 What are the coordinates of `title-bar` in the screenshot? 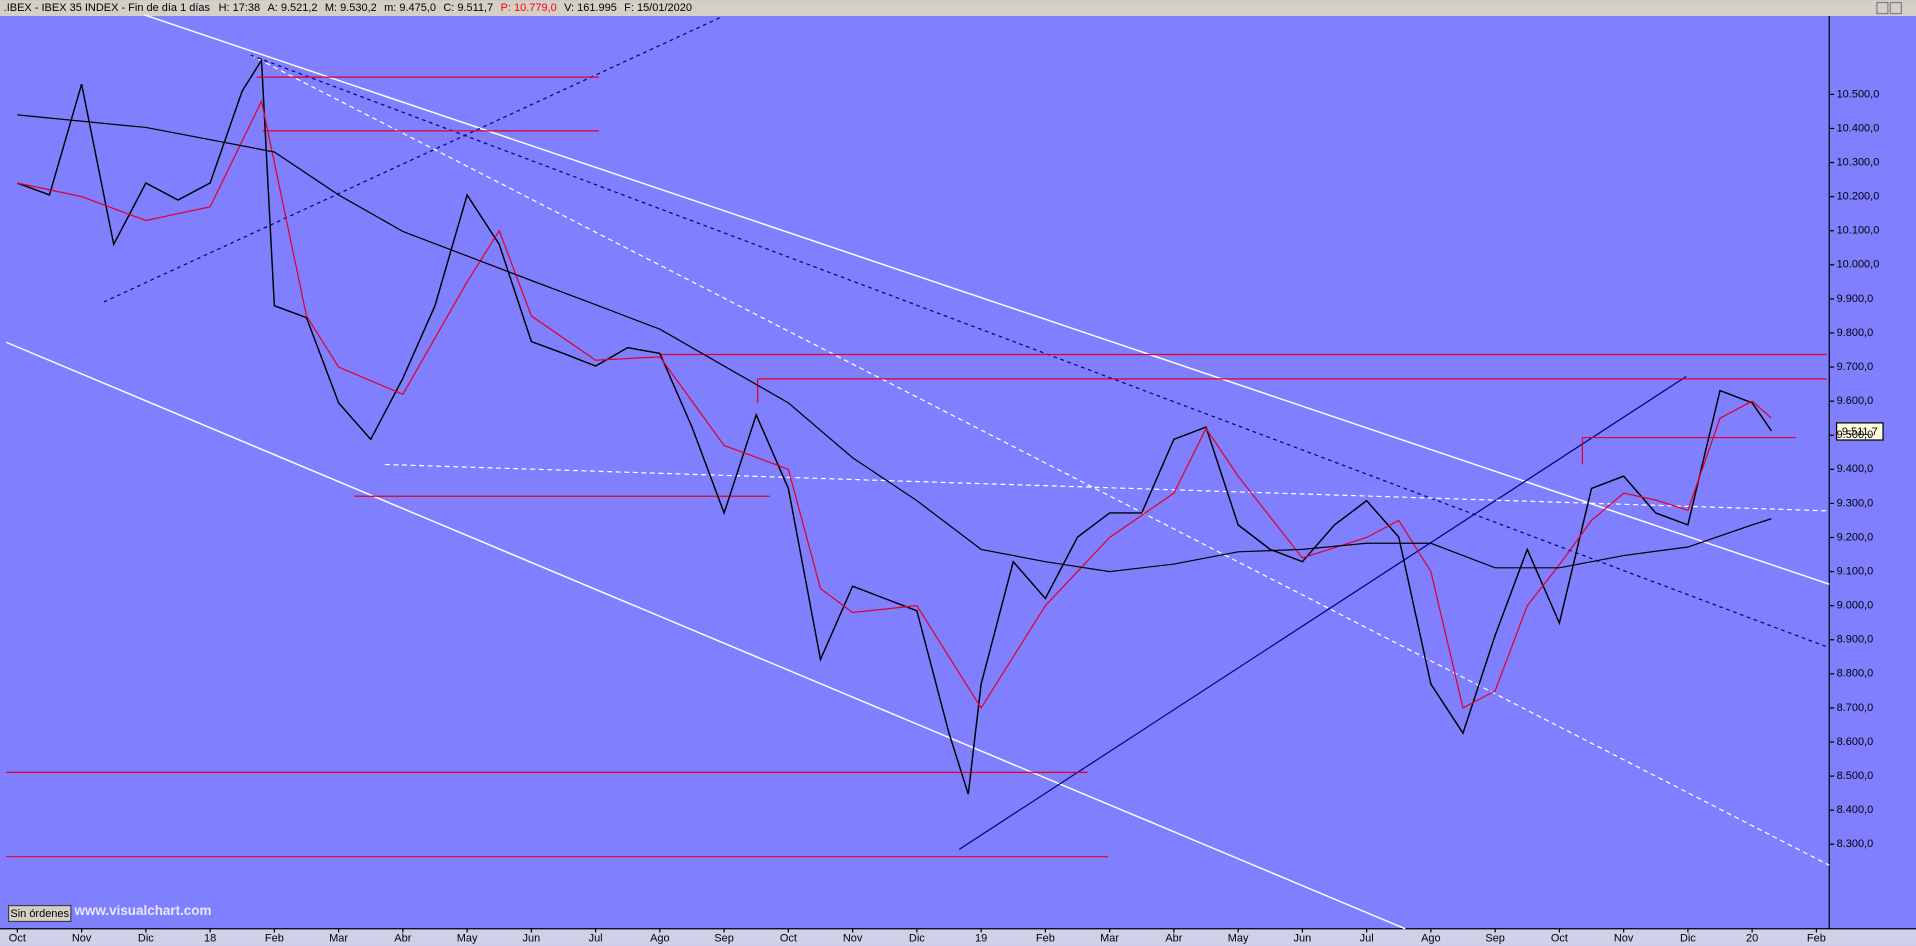 It's located at (958, 8).